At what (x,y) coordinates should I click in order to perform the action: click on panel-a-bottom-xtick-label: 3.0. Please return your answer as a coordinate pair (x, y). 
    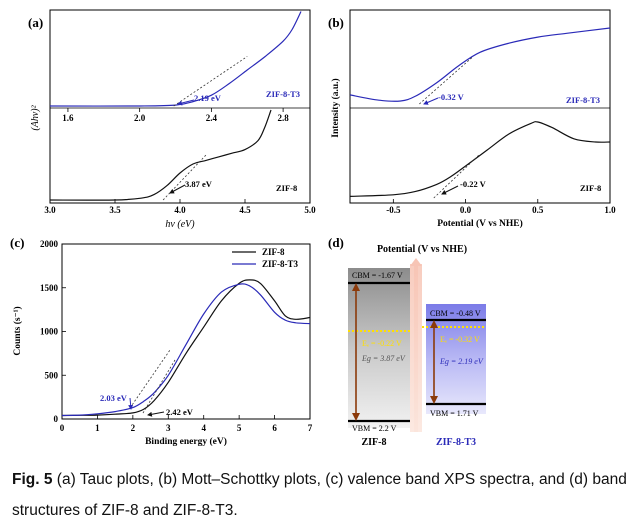
    Looking at the image, I should click on (50, 210).